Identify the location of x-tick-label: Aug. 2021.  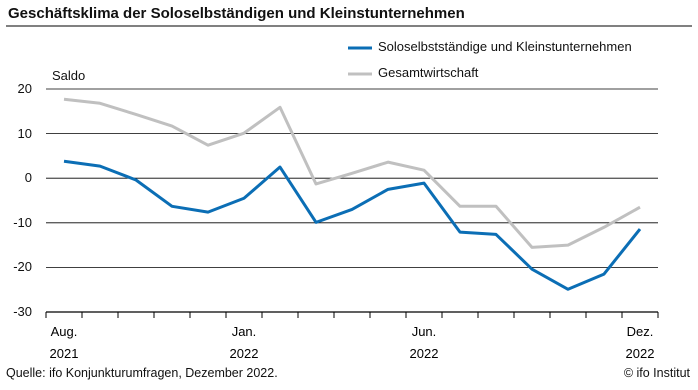
(64, 342).